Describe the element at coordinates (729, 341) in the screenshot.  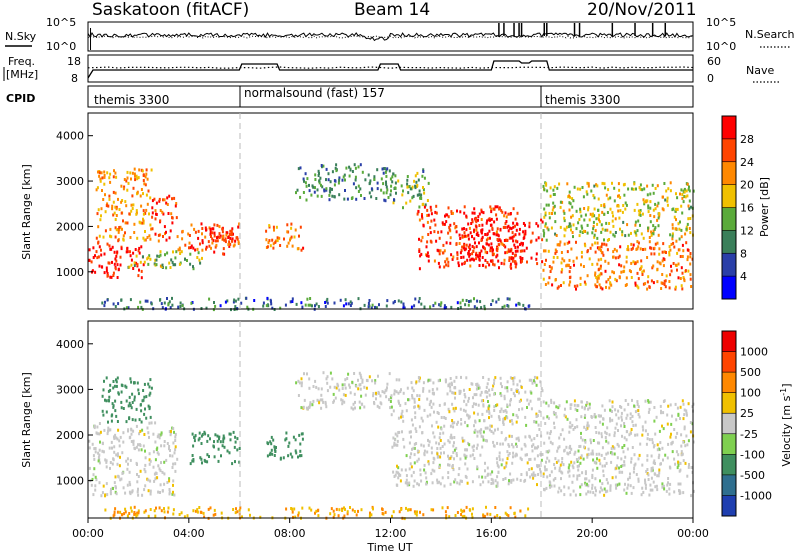
I see `colorbar-swatch` at that location.